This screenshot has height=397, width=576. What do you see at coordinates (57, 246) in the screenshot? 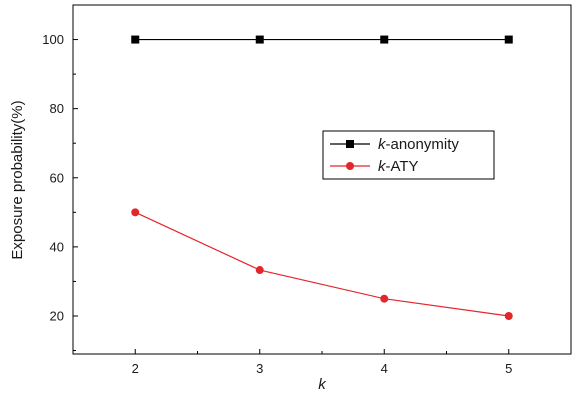
I see `y-tick-label: 40` at bounding box center [57, 246].